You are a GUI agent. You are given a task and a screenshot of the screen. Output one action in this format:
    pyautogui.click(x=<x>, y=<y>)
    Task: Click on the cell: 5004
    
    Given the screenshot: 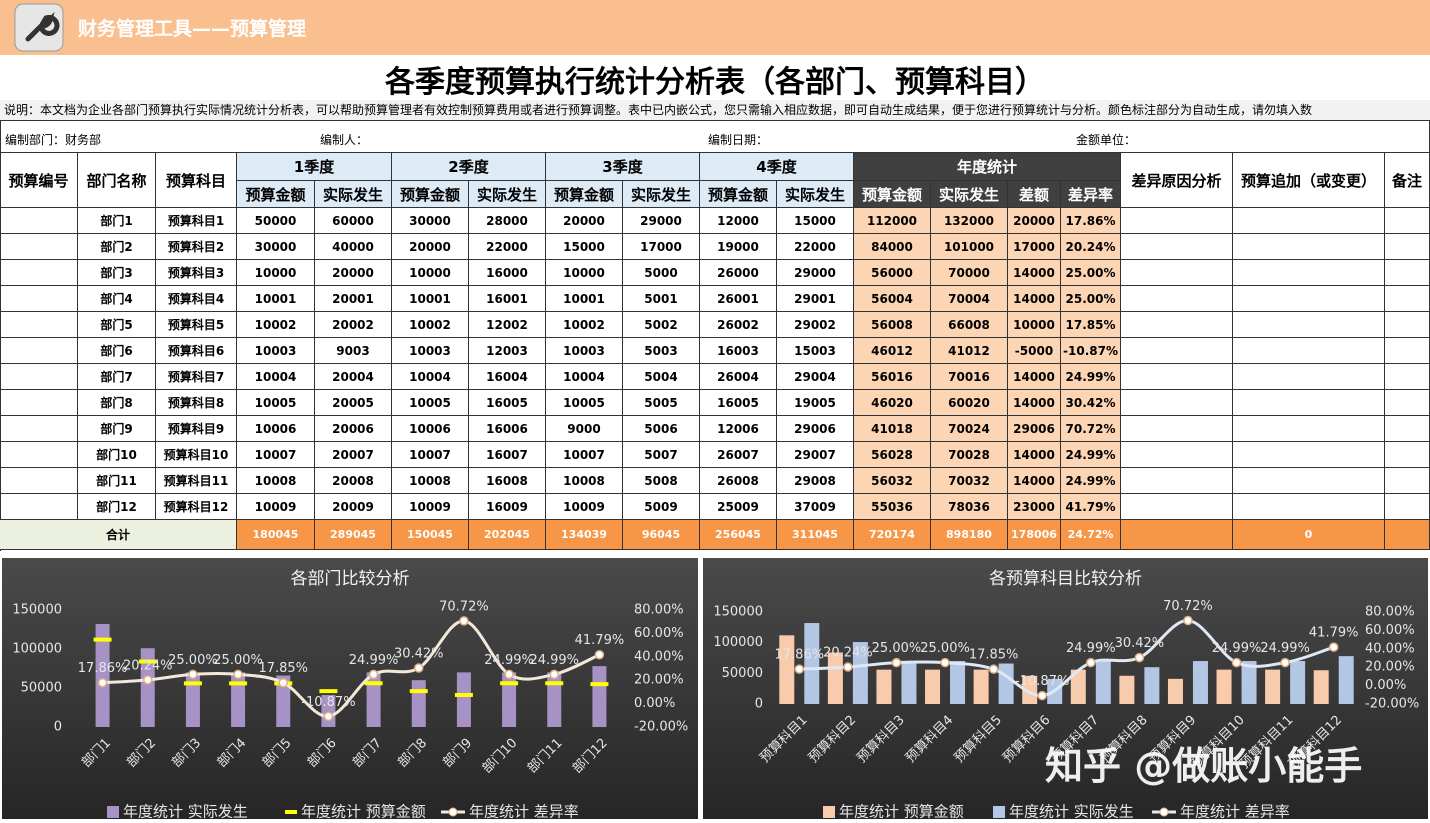 What is the action you would take?
    pyautogui.click(x=661, y=377)
    